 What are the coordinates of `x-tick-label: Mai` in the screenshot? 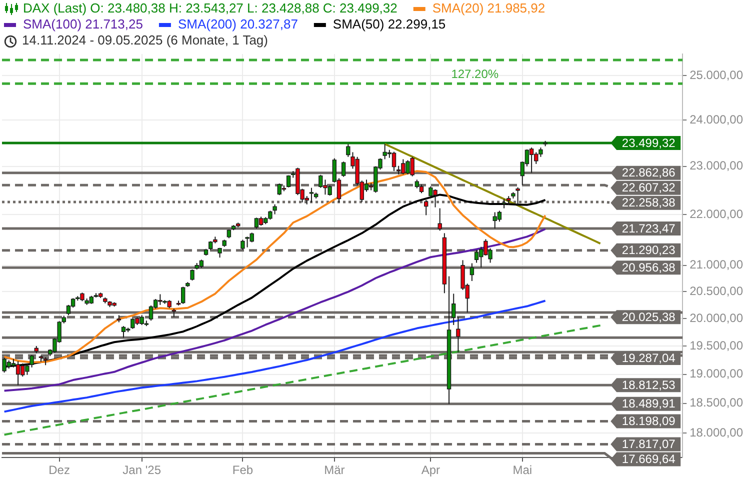 It's located at (522, 470).